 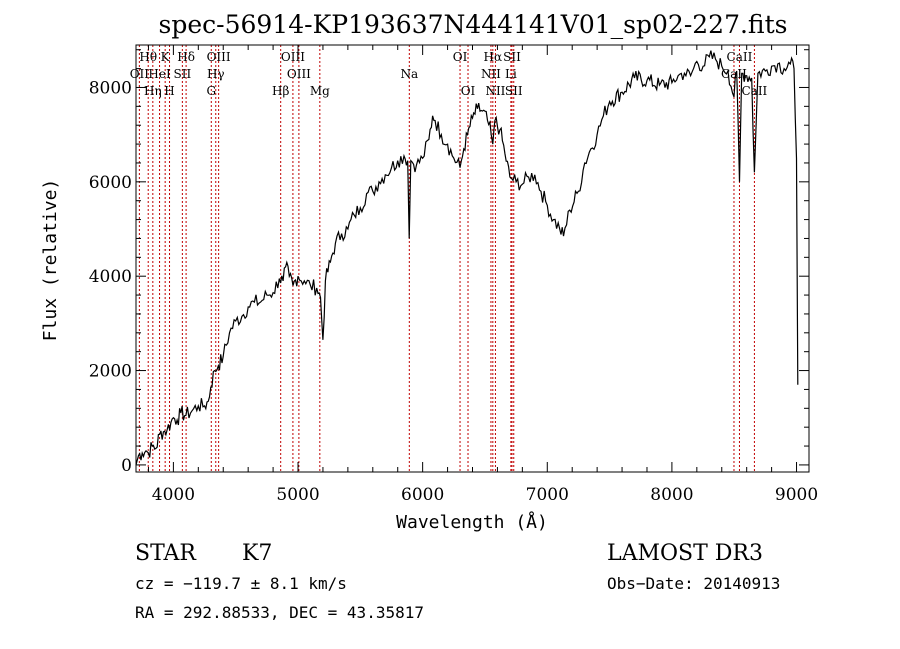 I want to click on observation-date: Obs−Date: 20140913, so click(x=693, y=583).